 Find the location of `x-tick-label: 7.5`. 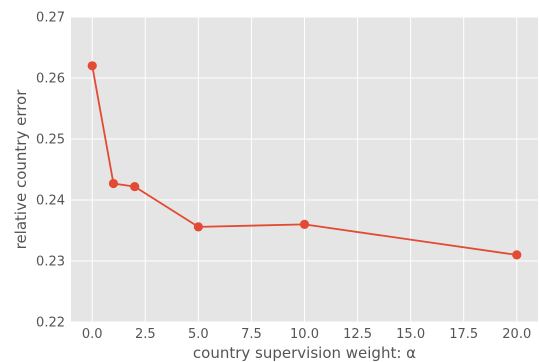

x-tick-label: 7.5 is located at coordinates (251, 334).